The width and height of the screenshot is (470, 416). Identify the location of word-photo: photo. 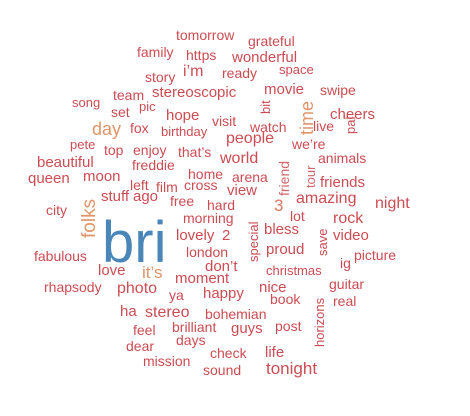
(137, 288).